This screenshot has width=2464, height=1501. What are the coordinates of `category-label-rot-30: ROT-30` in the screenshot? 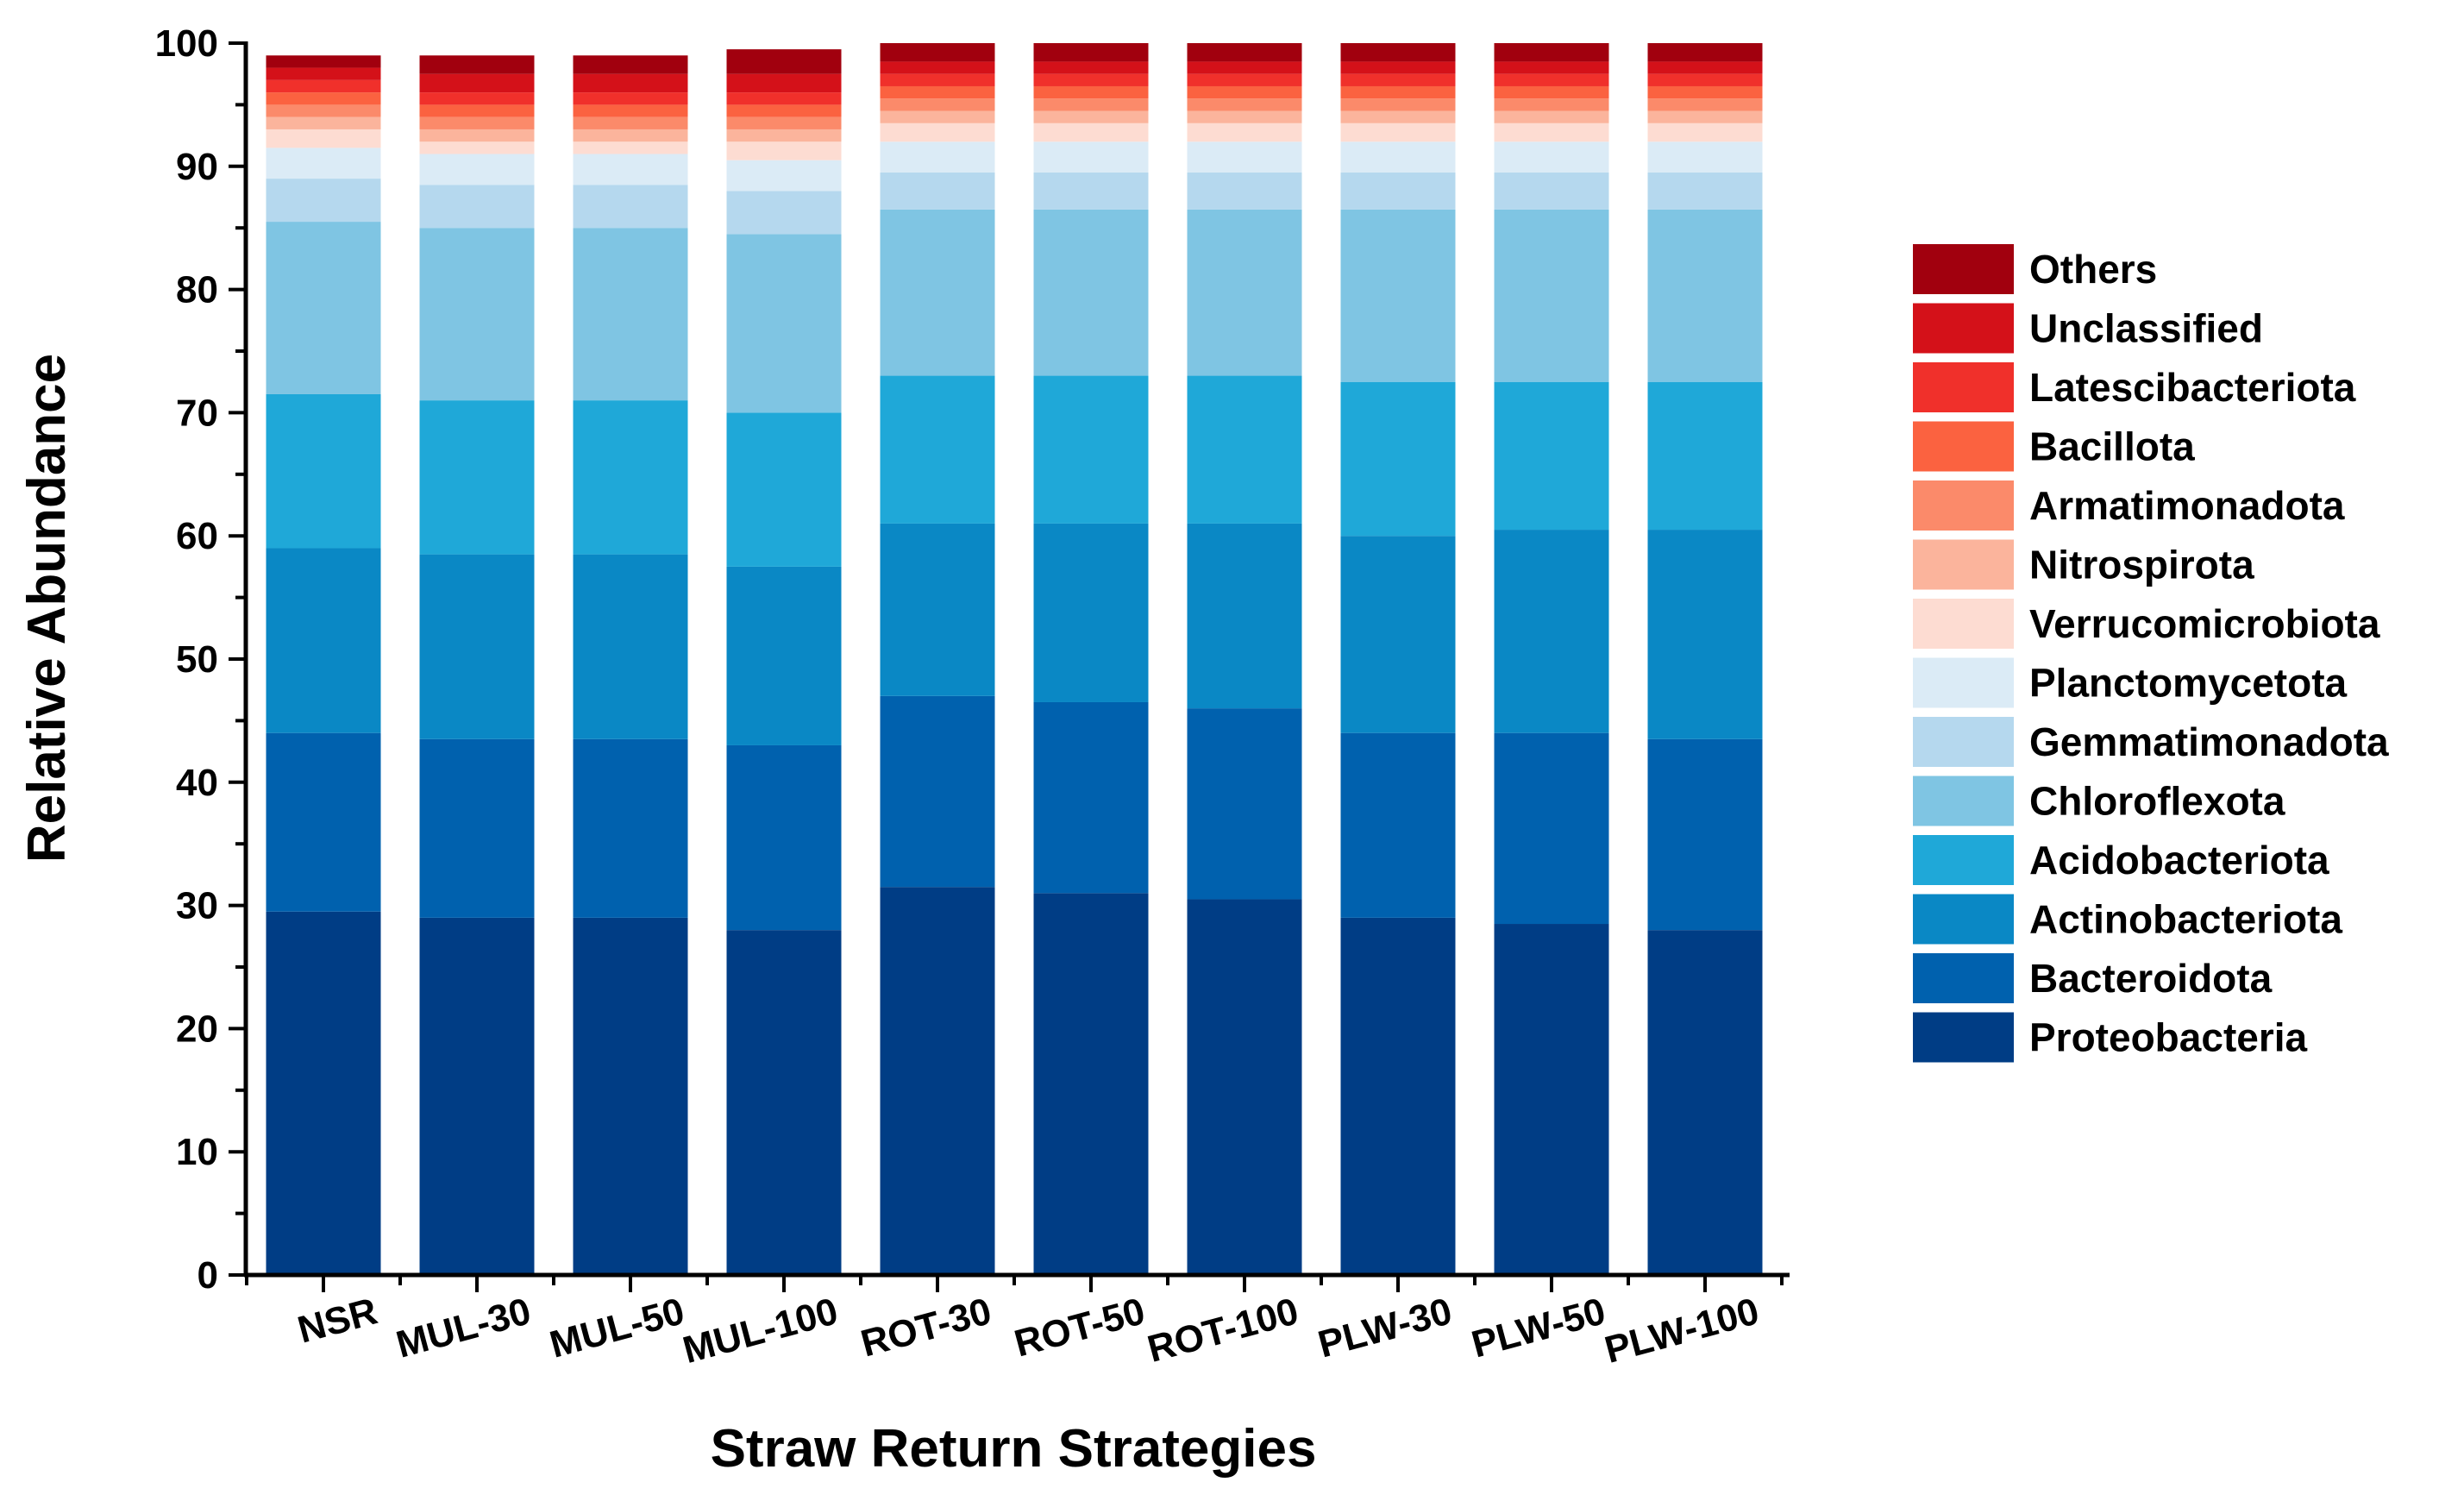 It's located at (926, 1327).